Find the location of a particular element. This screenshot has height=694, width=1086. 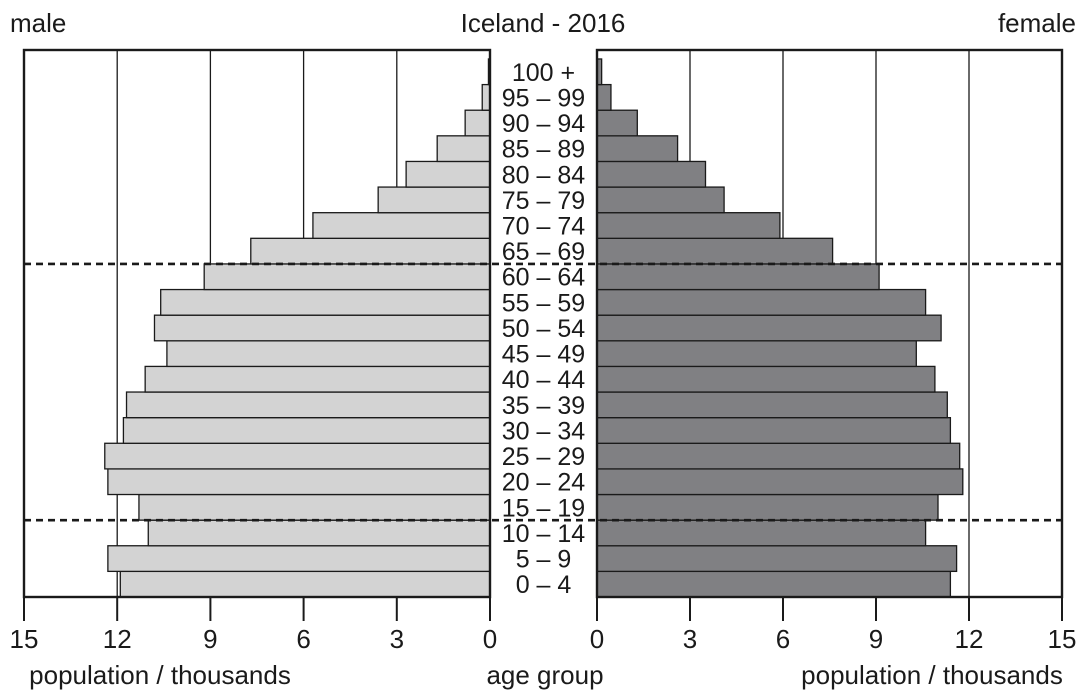

age-group-label: 75 – 79 is located at coordinates (543, 201).